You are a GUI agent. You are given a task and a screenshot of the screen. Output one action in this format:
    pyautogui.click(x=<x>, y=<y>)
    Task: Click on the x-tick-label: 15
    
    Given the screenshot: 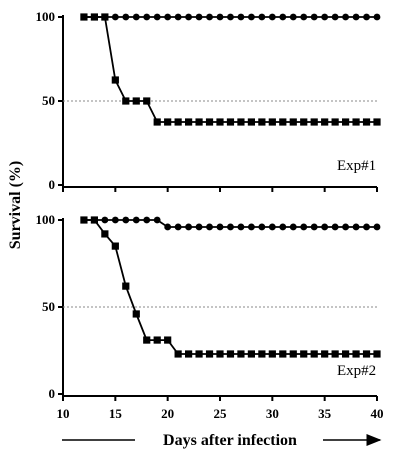 What is the action you would take?
    pyautogui.click(x=116, y=413)
    